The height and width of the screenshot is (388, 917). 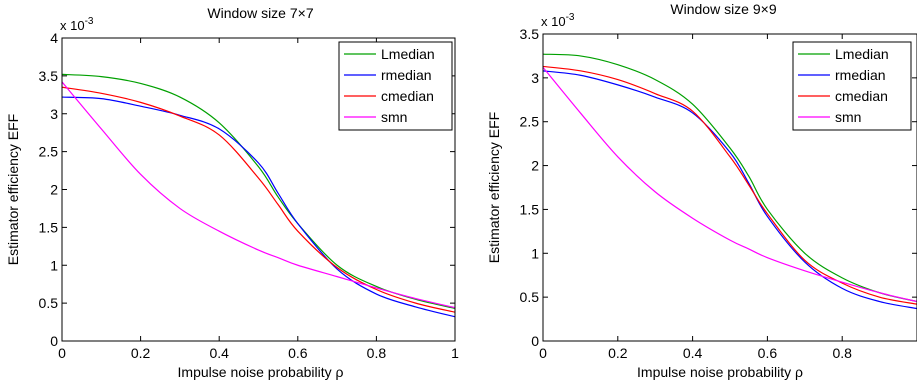 I want to click on y-tick-label: 4, so click(x=54, y=38).